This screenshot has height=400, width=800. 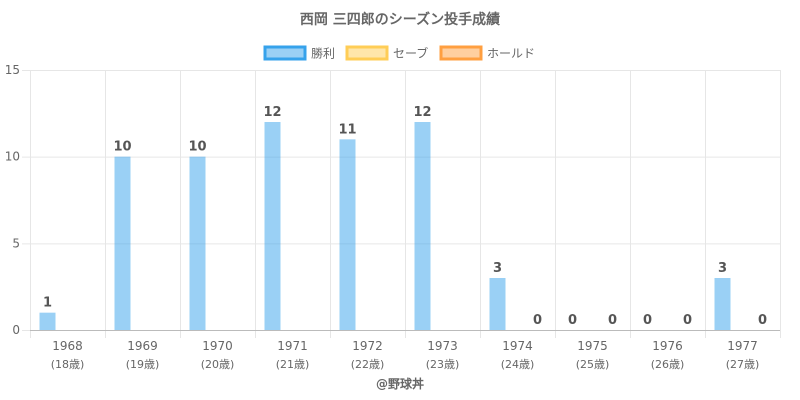 I want to click on x-tick-label: 1968, so click(x=67, y=346).